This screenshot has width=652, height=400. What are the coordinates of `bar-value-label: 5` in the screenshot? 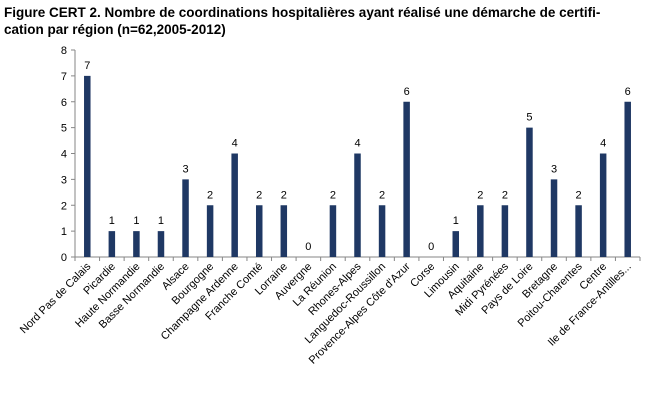 It's located at (529, 118).